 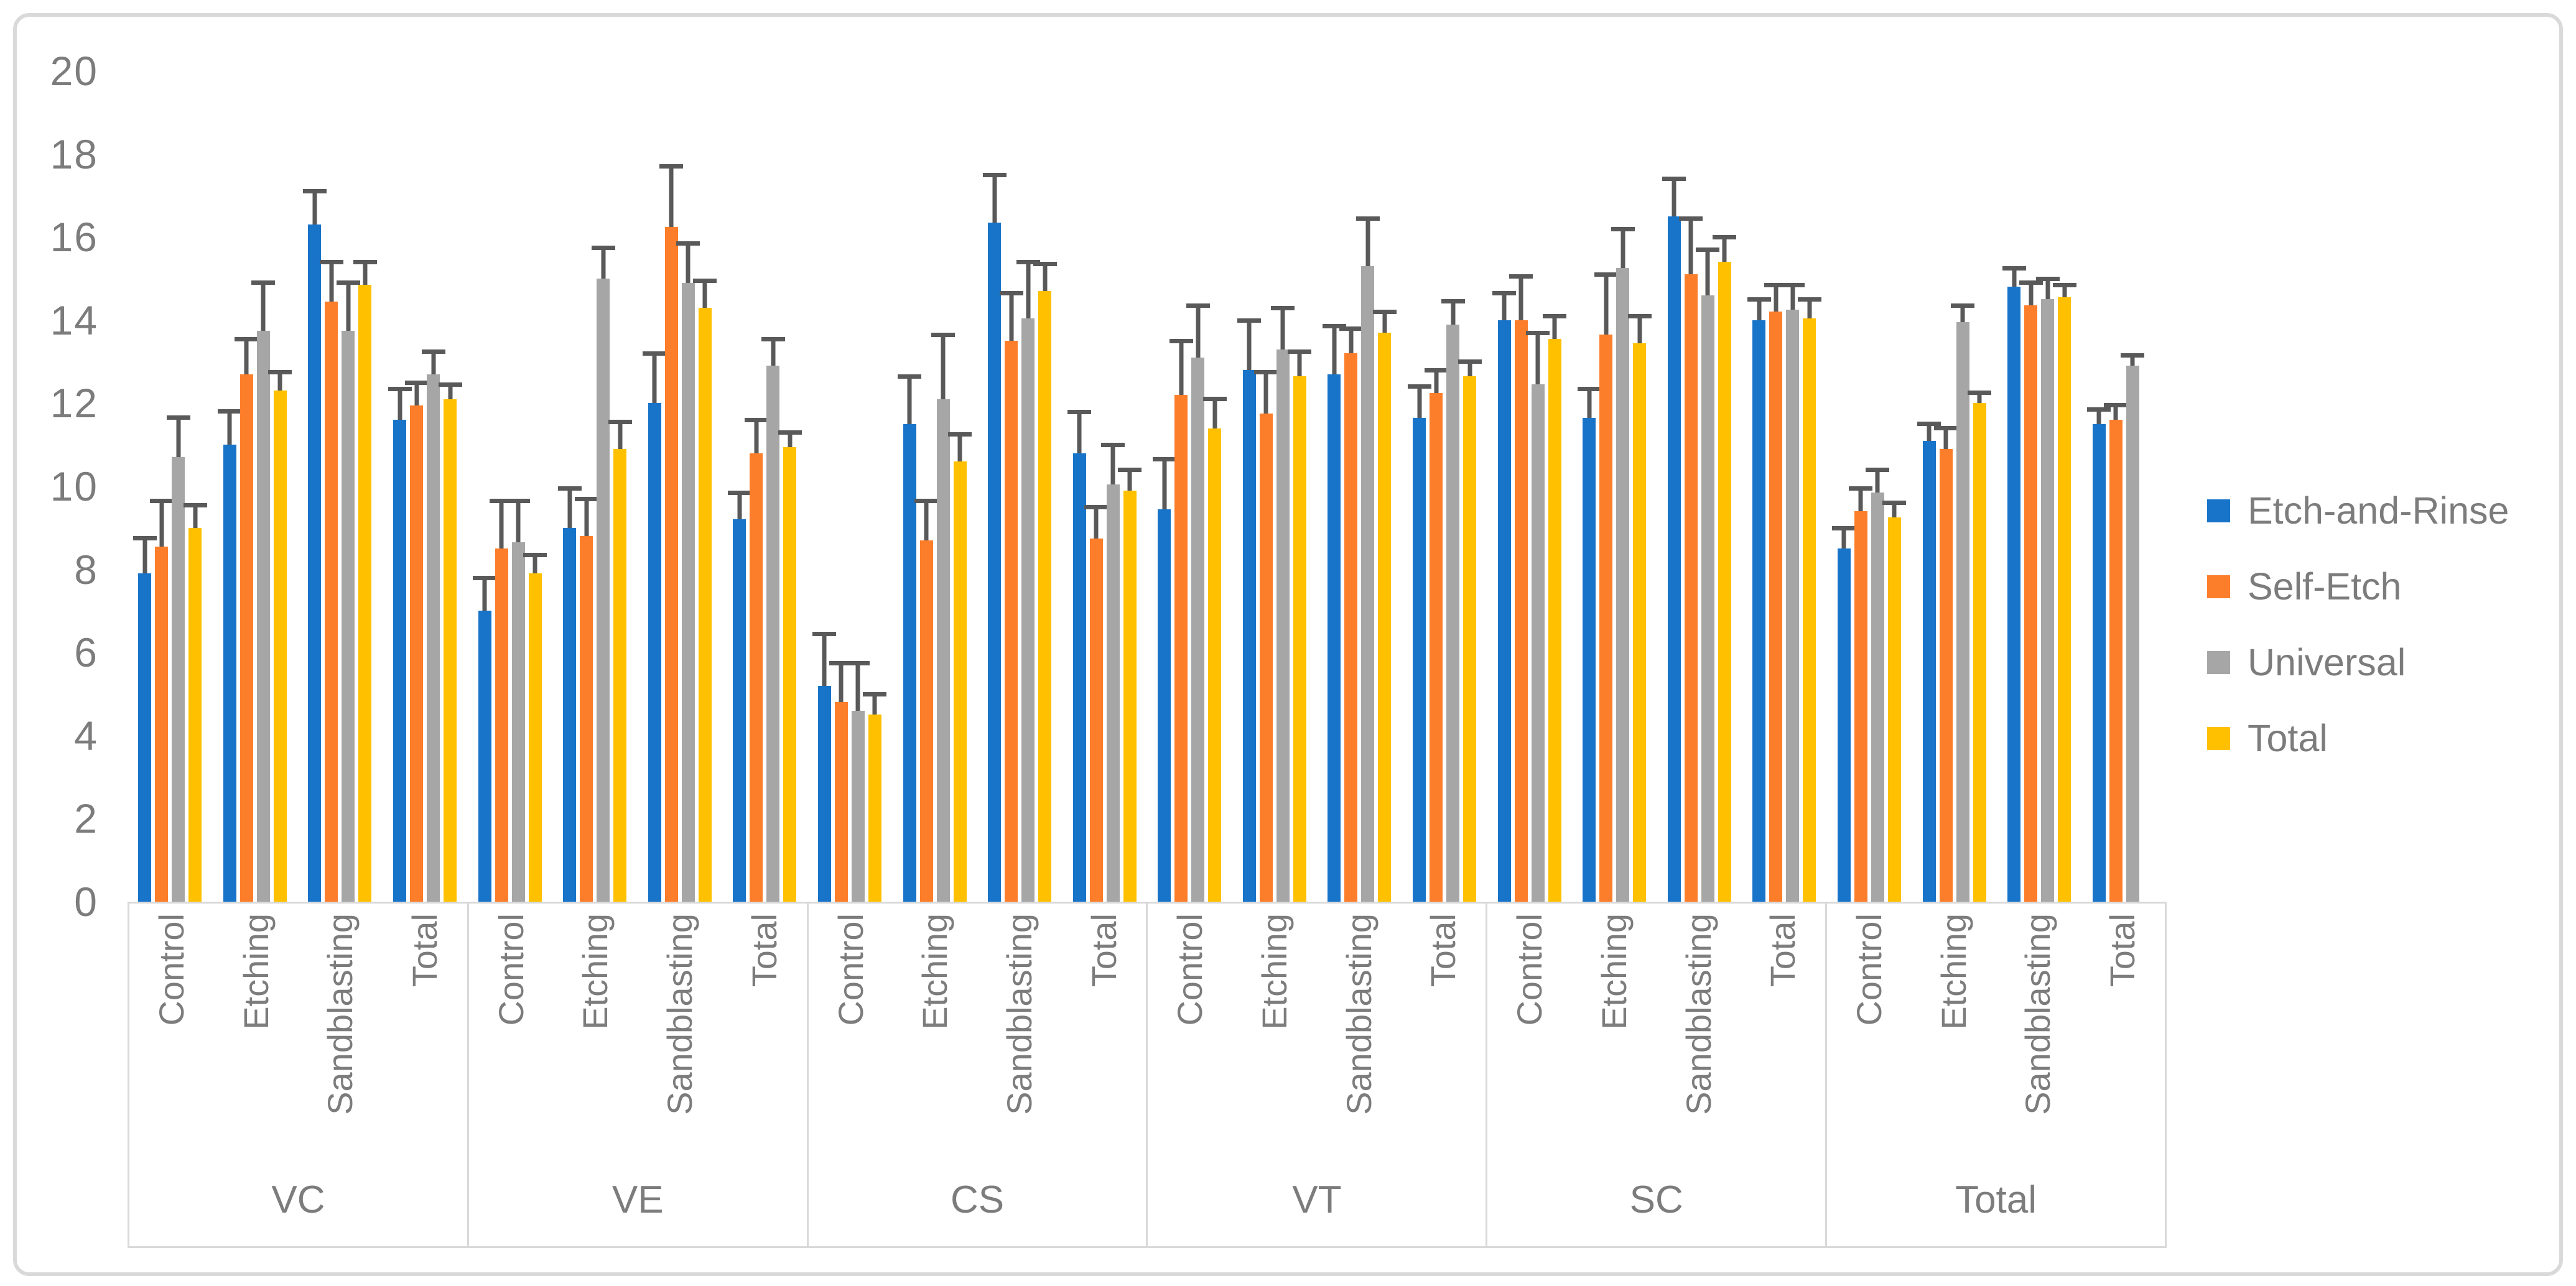 What do you see at coordinates (1996, 1200) in the screenshot?
I see `x-axis-group-label: Total` at bounding box center [1996, 1200].